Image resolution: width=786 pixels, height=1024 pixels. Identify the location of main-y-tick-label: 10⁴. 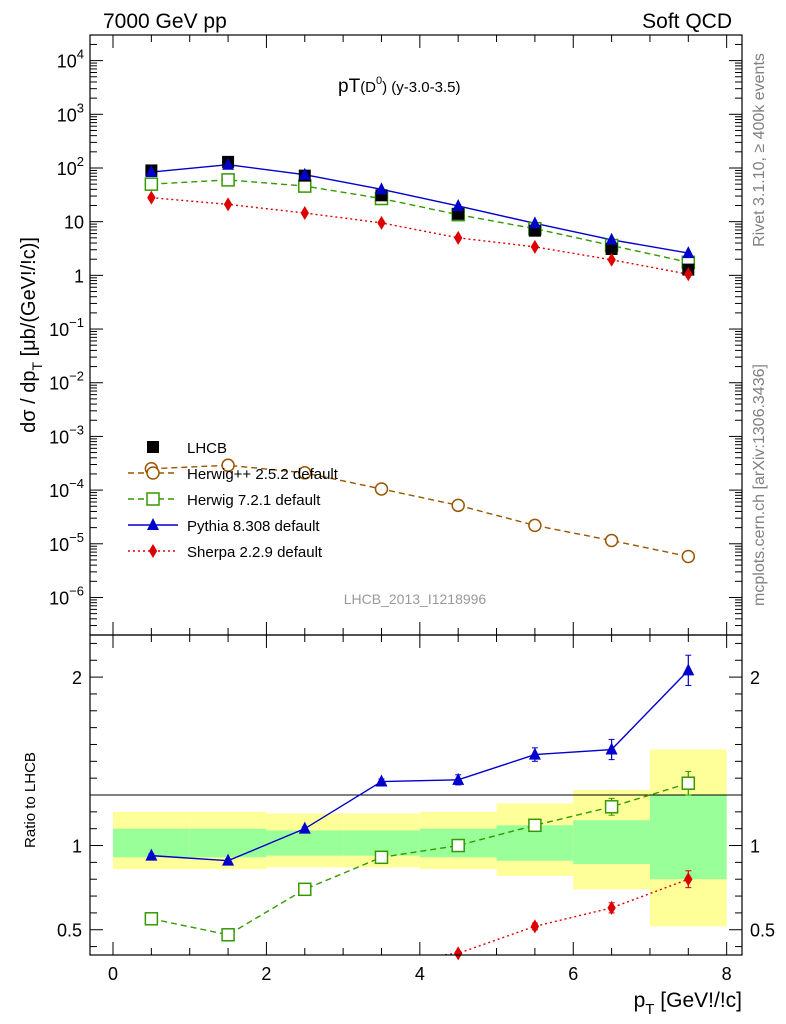
(70, 59).